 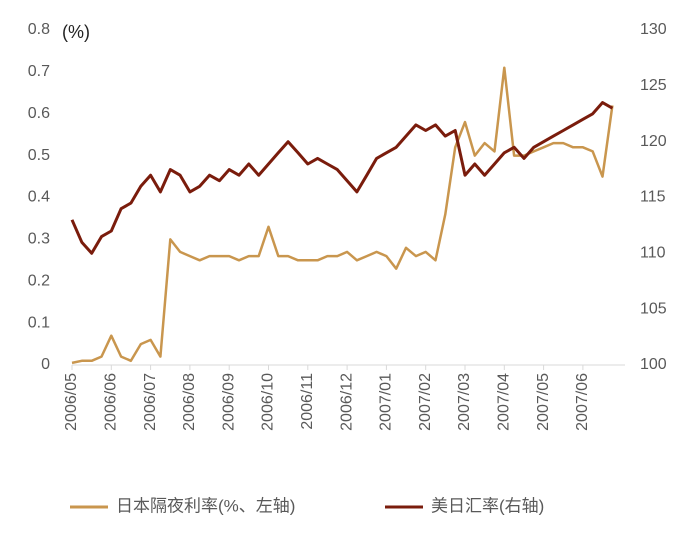 I want to click on x-tick-label: 2007/03, so click(x=464, y=402).